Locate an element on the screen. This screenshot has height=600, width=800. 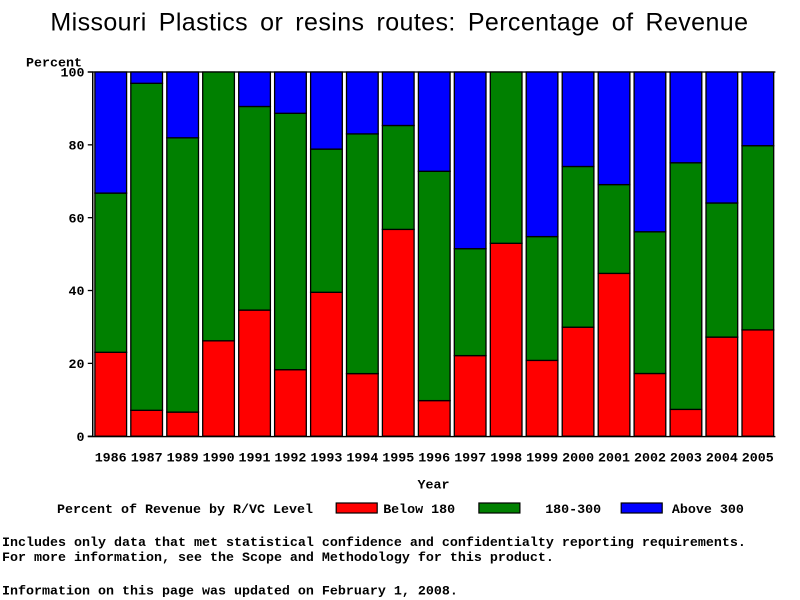
svg-text:Percent of Revenue by R/VC Lev: Percent of Revenue by R/VC Level is located at coordinates (185, 510).